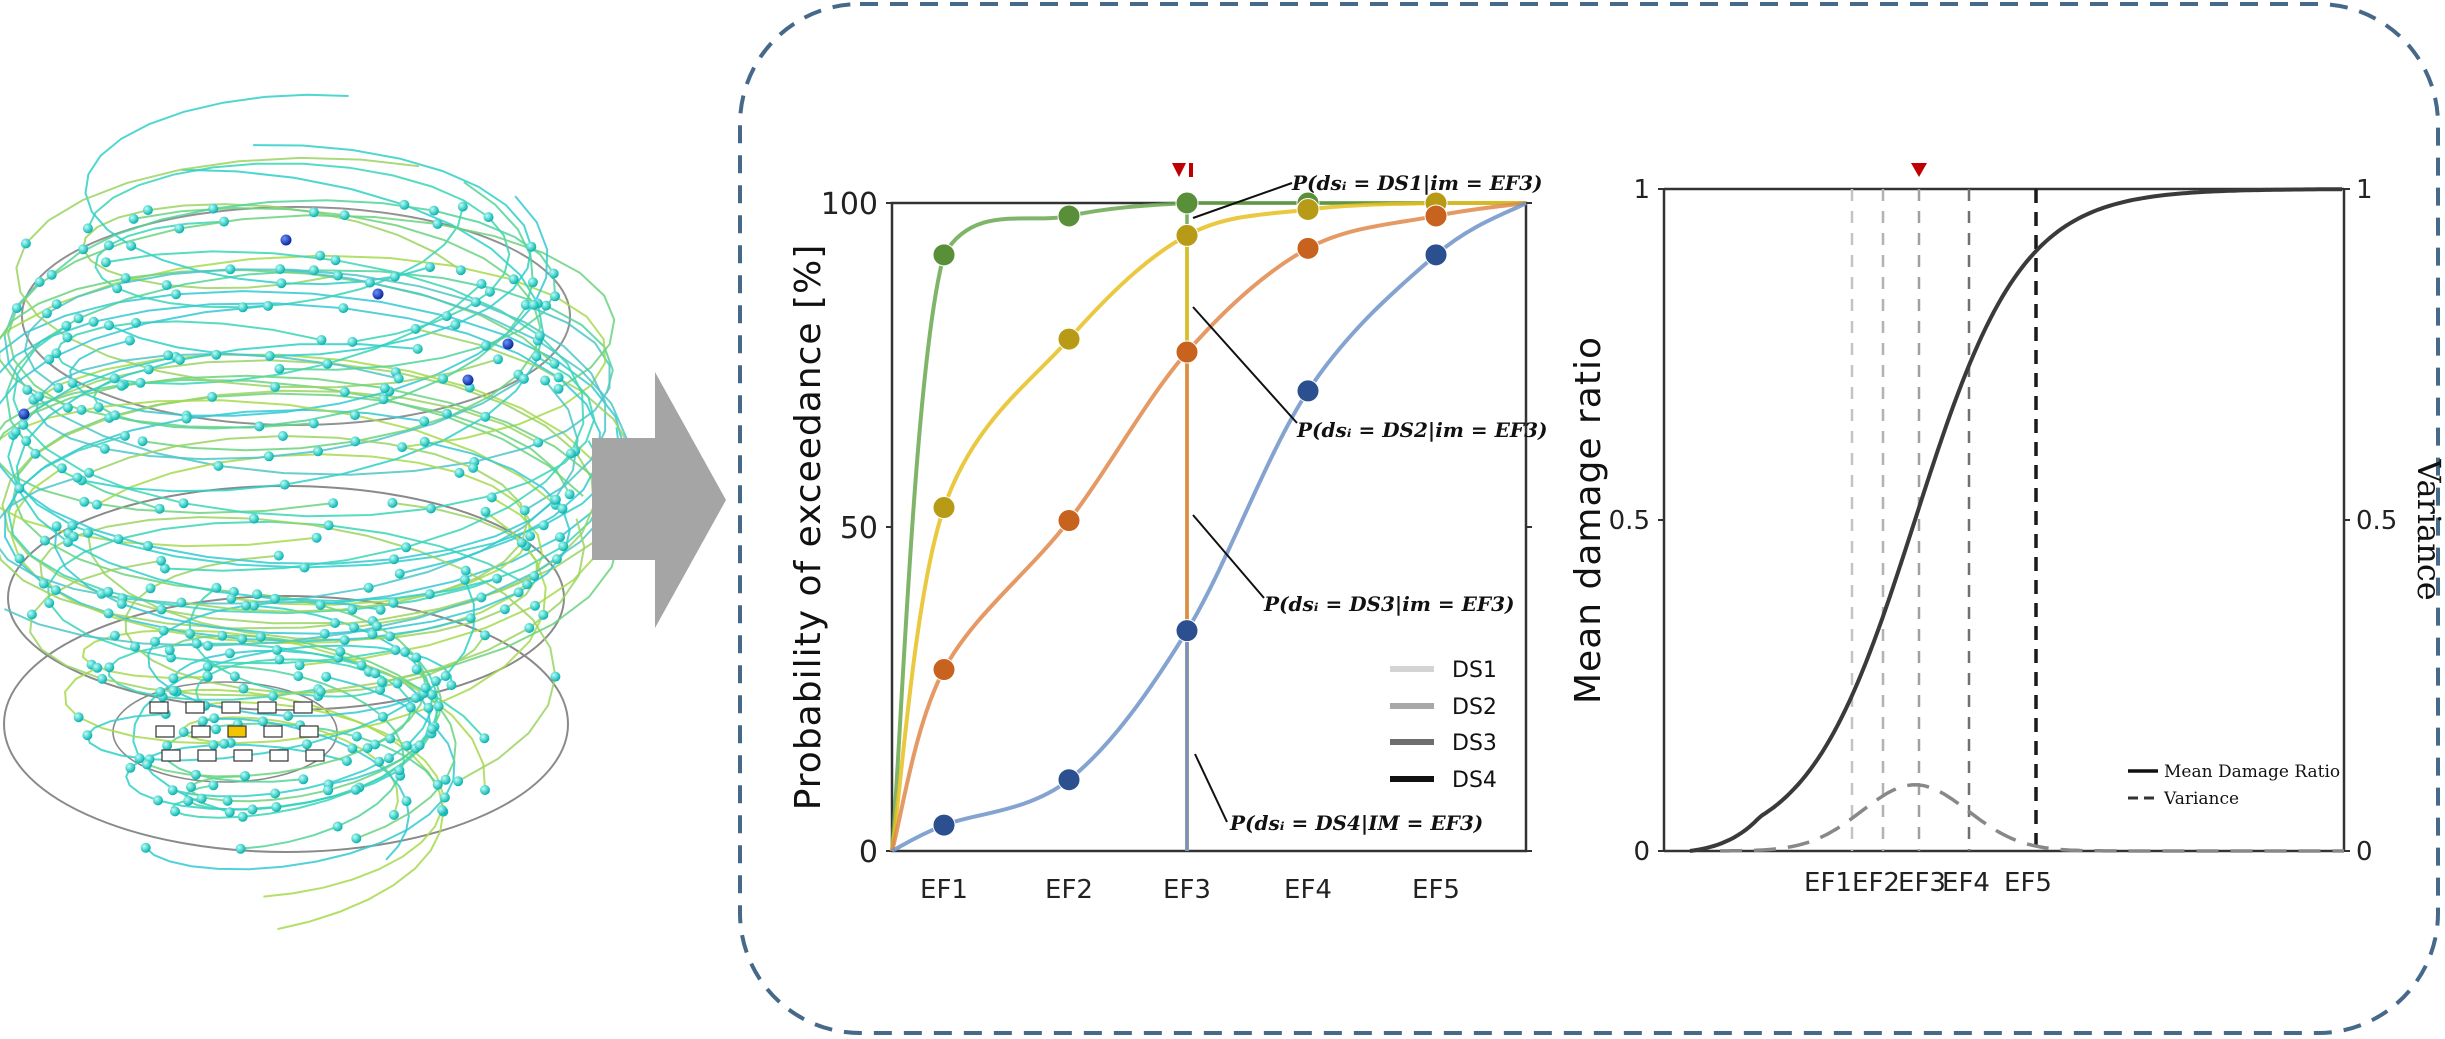 The image size is (2445, 1039). Describe the element at coordinates (1436, 216) in the screenshot. I see `marker-ds3-ef5` at that location.